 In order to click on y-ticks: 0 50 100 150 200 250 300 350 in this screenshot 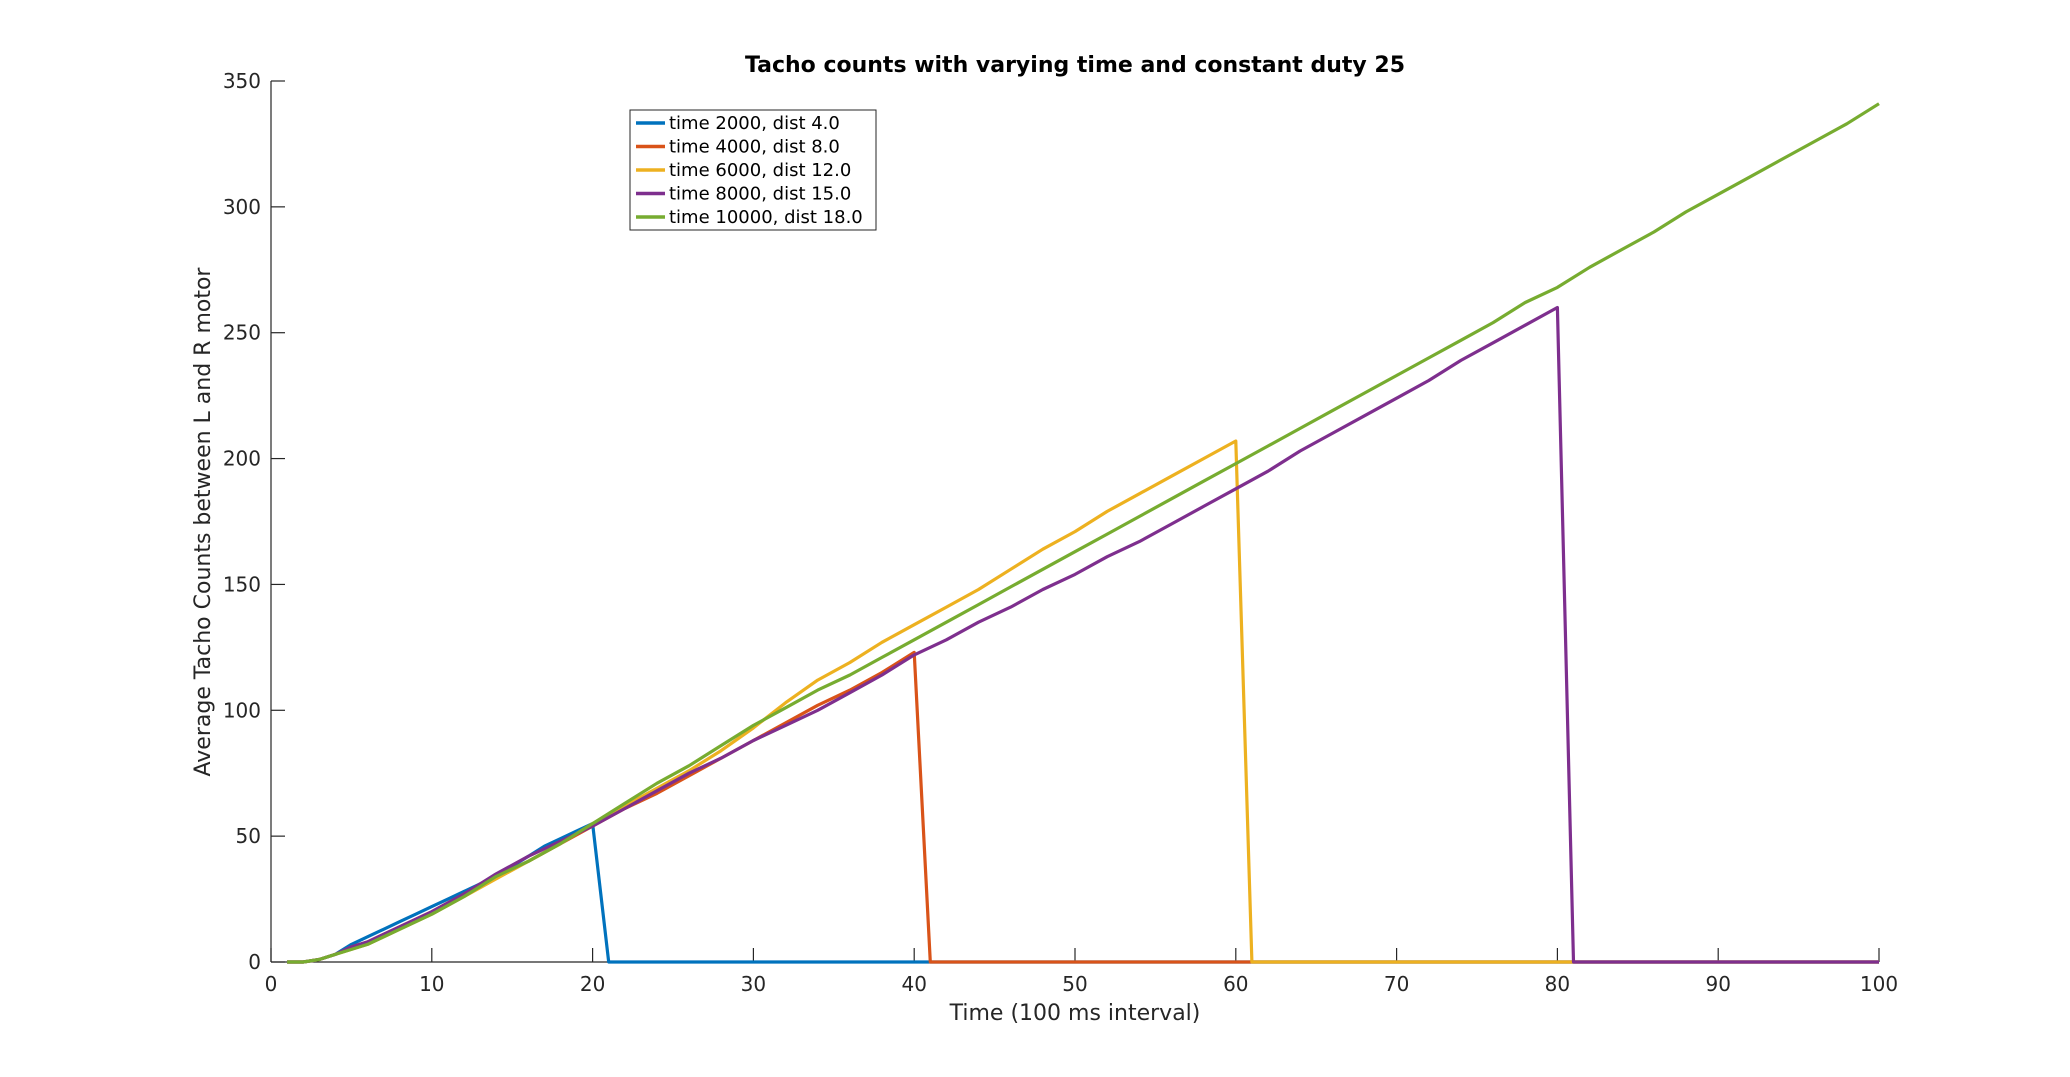, I will do `click(254, 521)`.